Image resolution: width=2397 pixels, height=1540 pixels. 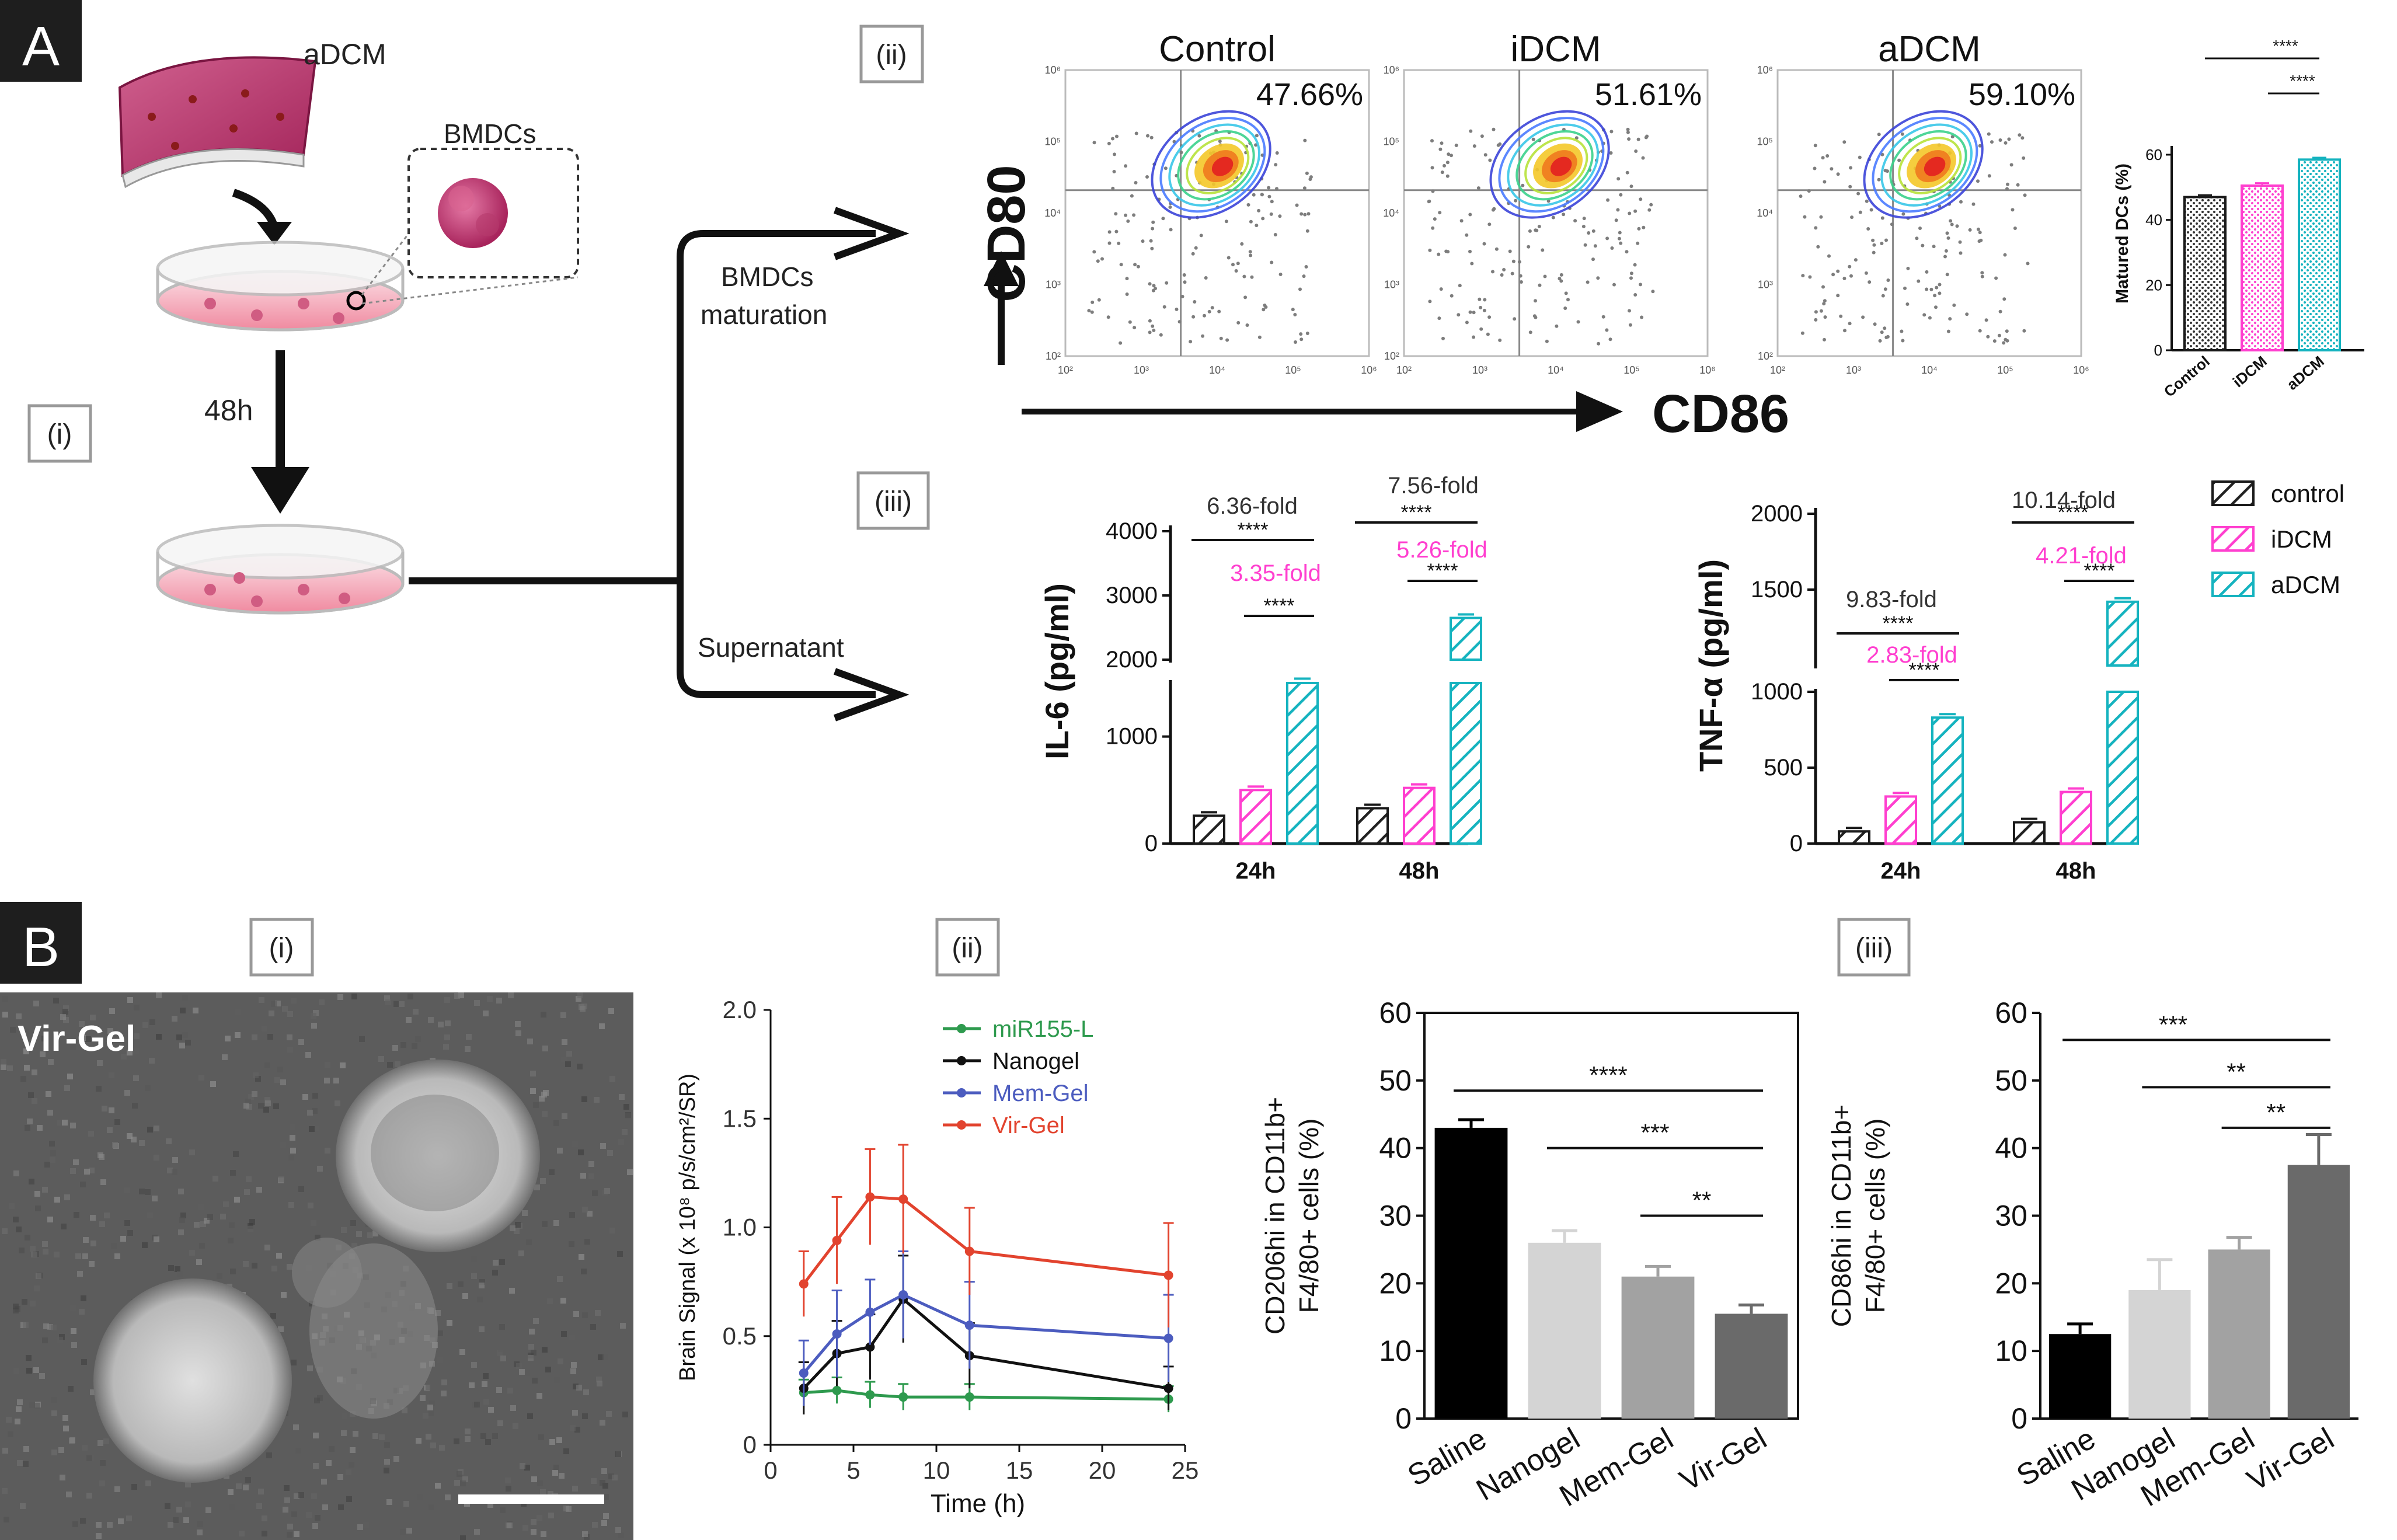 What do you see at coordinates (2173, 1025) in the screenshot?
I see `cd86b-chart-sig-label: ***` at bounding box center [2173, 1025].